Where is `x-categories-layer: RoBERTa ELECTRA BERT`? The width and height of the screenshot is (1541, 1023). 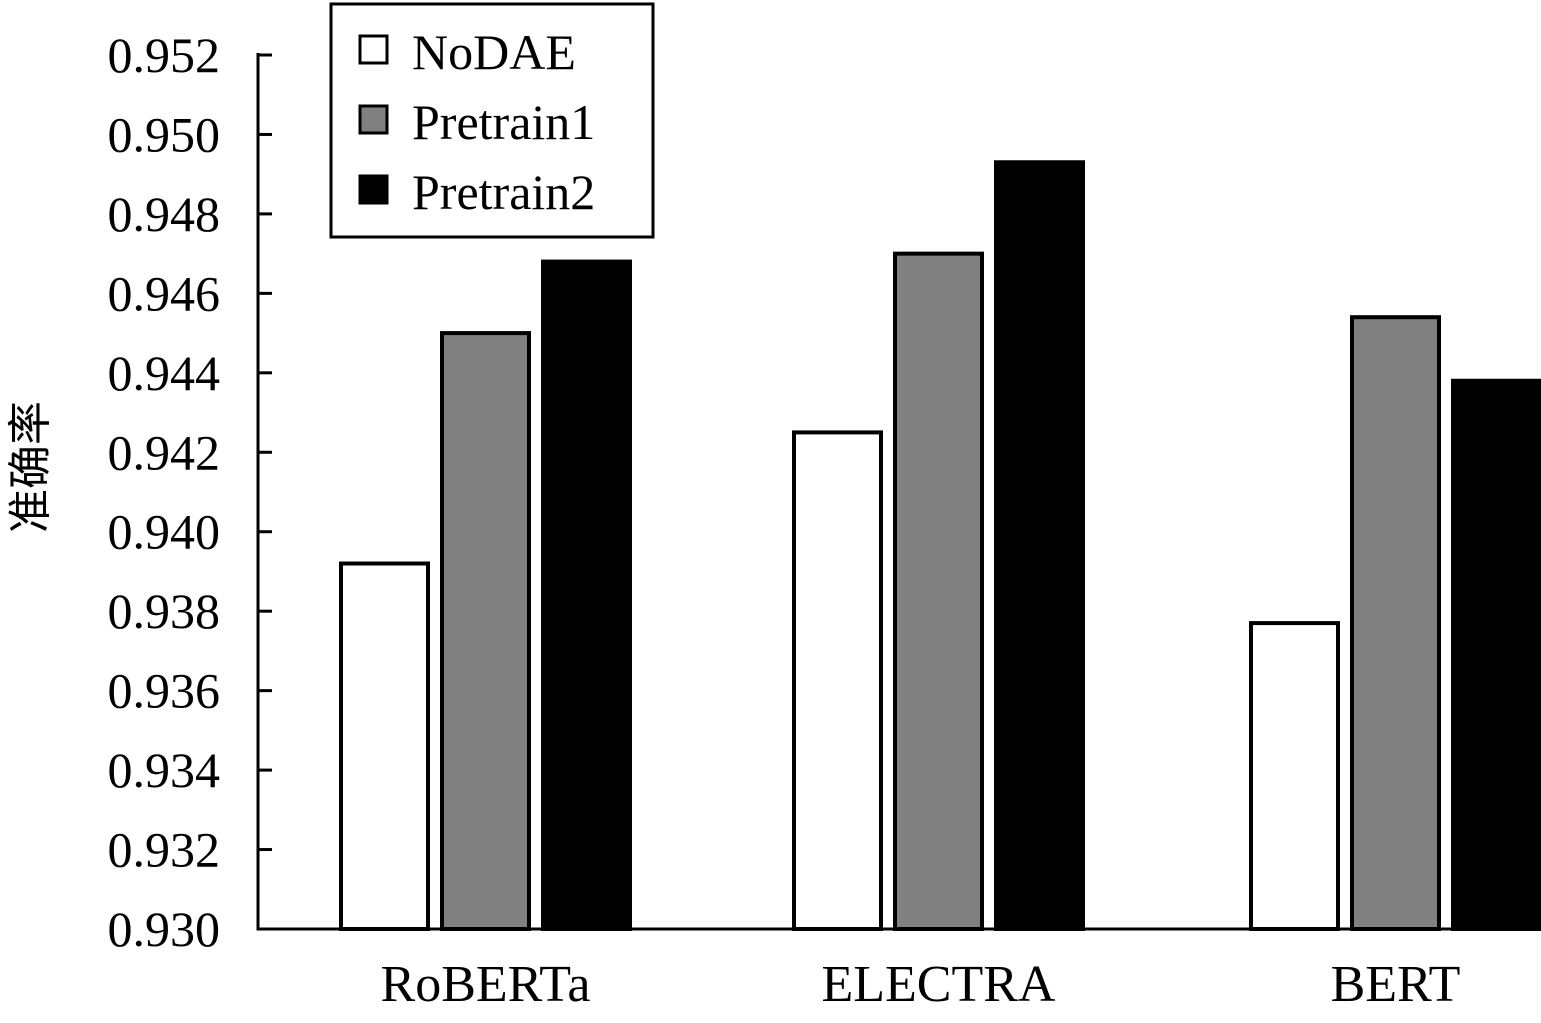
x-categories-layer: RoBERTa ELECTRA BERT is located at coordinates (921, 984).